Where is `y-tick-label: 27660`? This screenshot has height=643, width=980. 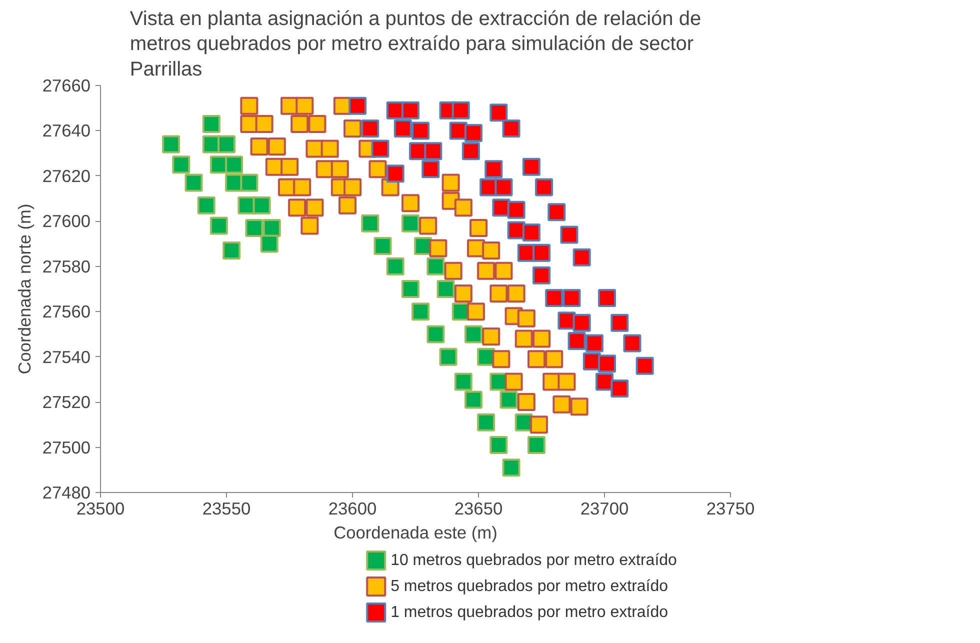 y-tick-label: 27660 is located at coordinates (66, 86).